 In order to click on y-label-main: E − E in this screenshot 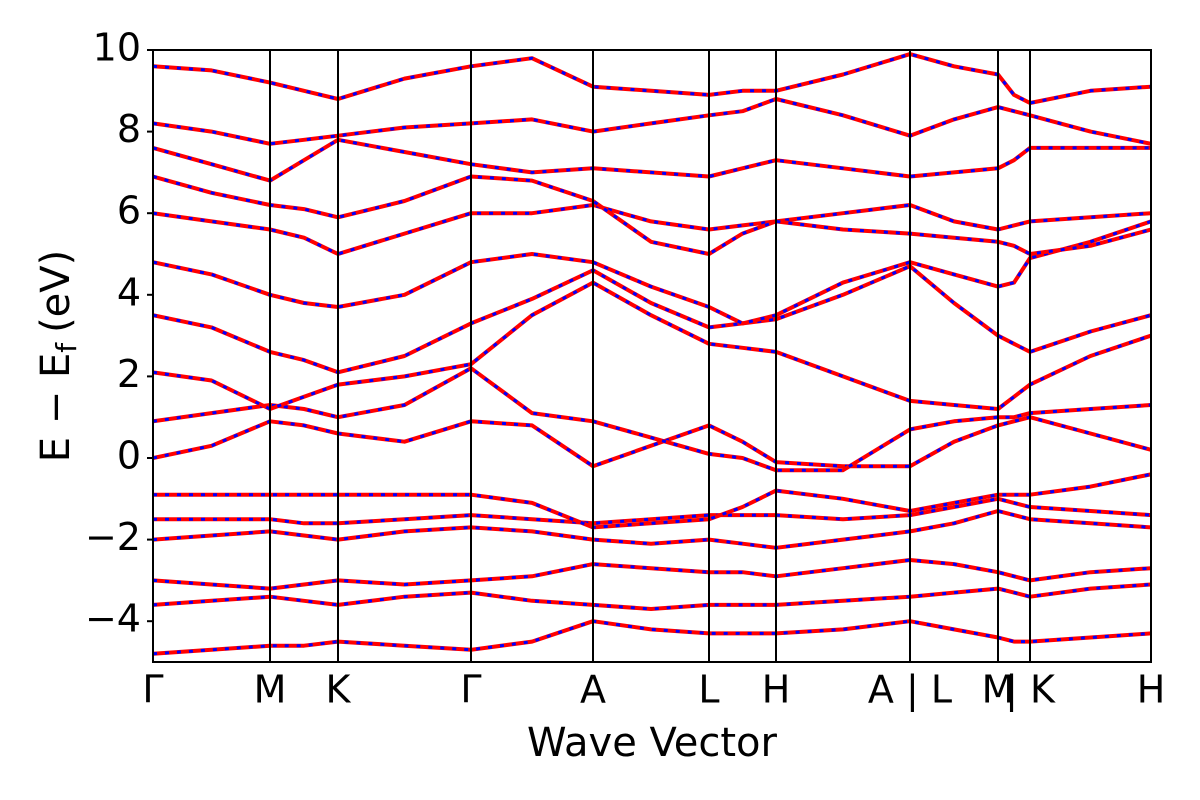, I will do `click(56, 408)`.